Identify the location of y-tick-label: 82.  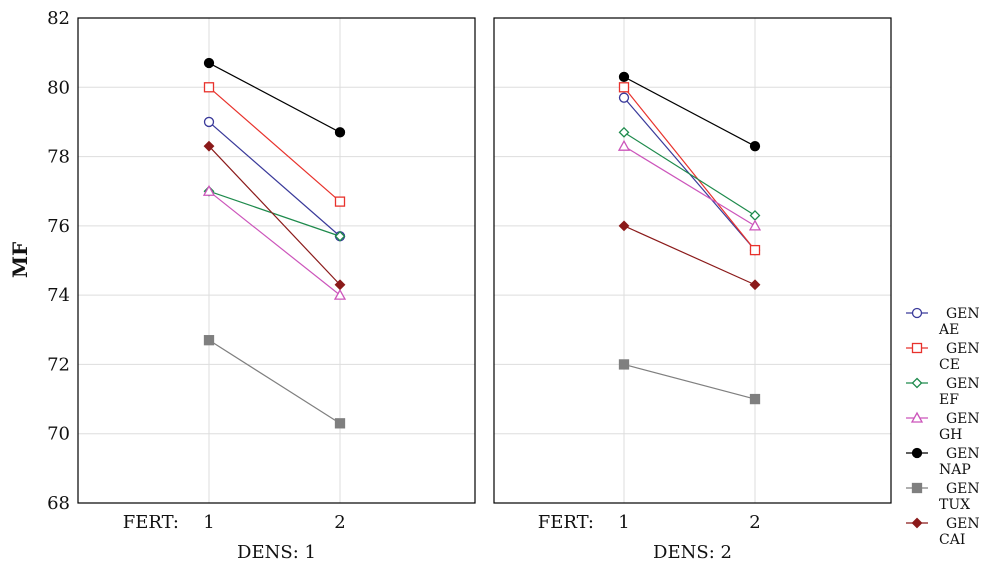
(58, 18).